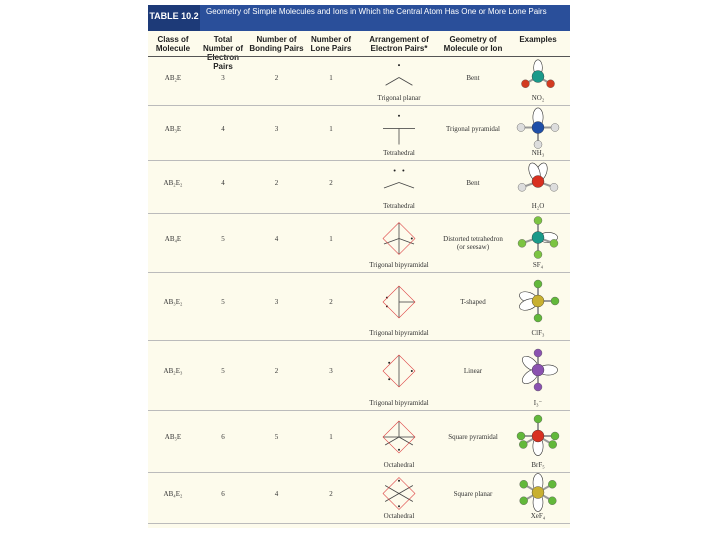 The image size is (720, 540). I want to click on geometry: Trigonal pyramidal, so click(473, 128).